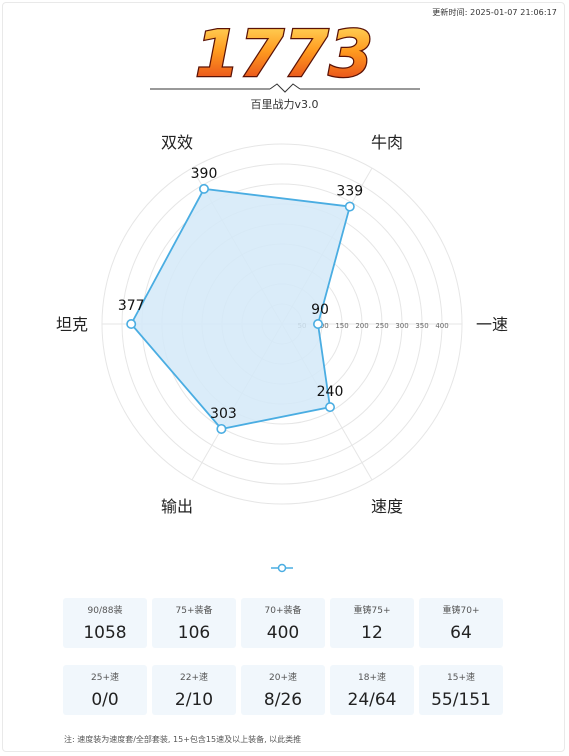  Describe the element at coordinates (105, 633) in the screenshot. I see `stat-value: 1058` at that location.